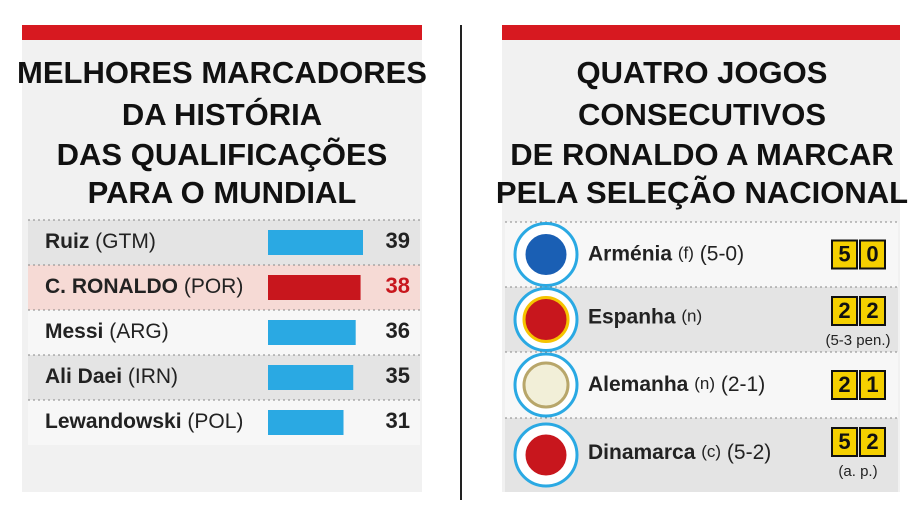  I want to click on player-country: (IRN), so click(153, 376).